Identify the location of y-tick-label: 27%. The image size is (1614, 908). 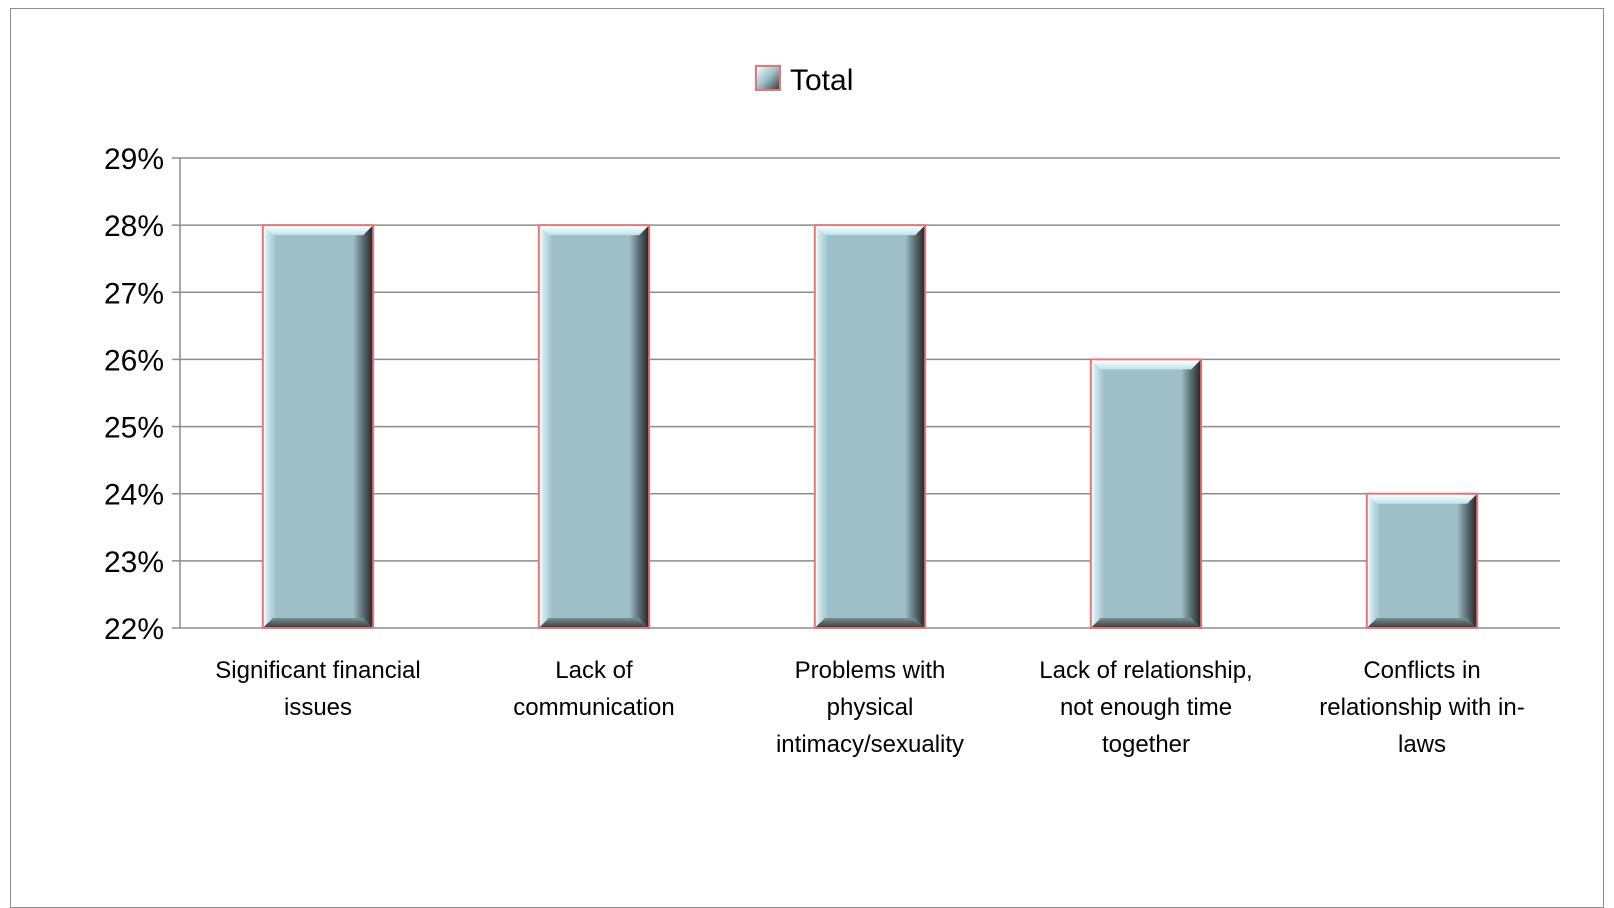
(134, 293).